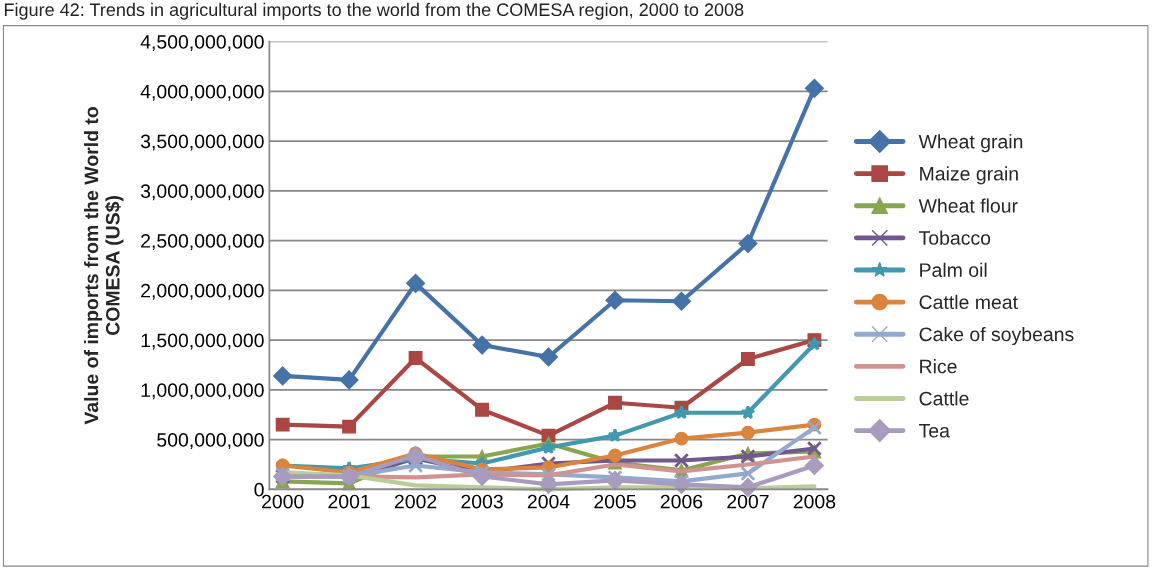 Image resolution: width=1156 pixels, height=569 pixels. What do you see at coordinates (938, 366) in the screenshot?
I see `legend-label: Rice` at bounding box center [938, 366].